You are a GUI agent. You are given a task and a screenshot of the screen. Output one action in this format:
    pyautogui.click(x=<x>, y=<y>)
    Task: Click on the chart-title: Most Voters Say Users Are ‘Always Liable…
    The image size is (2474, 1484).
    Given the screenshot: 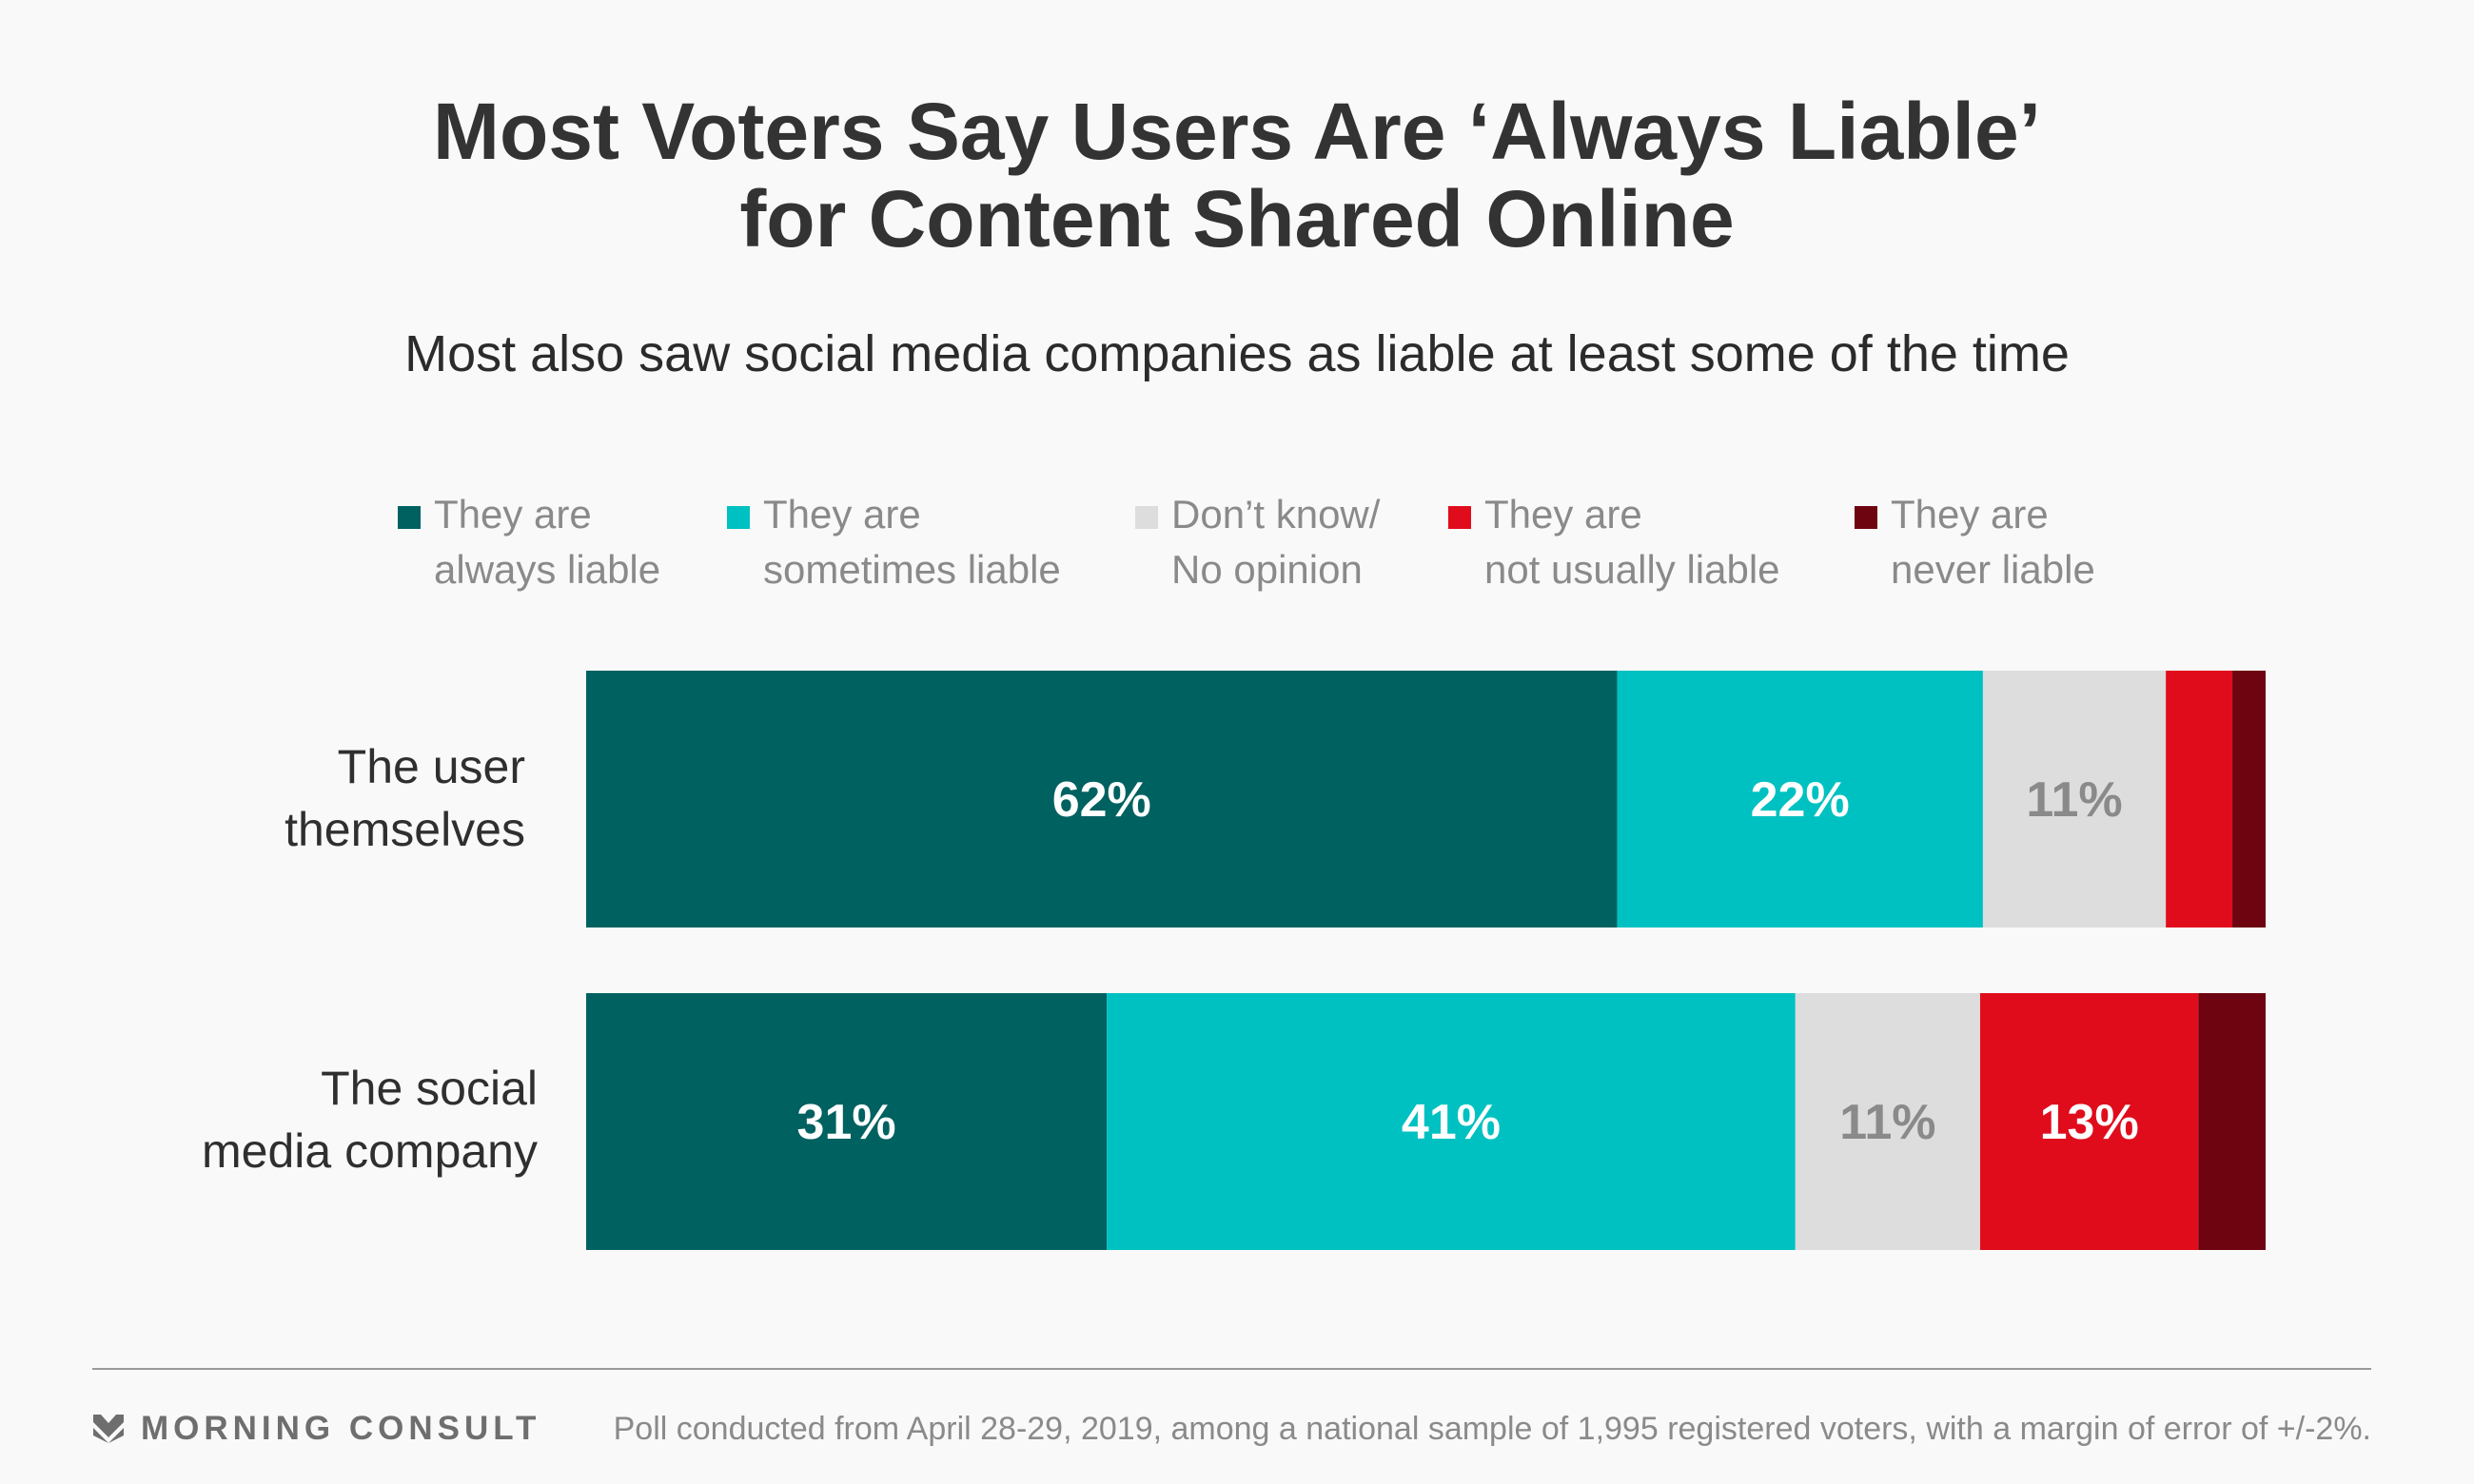 What is the action you would take?
    pyautogui.click(x=1237, y=175)
    